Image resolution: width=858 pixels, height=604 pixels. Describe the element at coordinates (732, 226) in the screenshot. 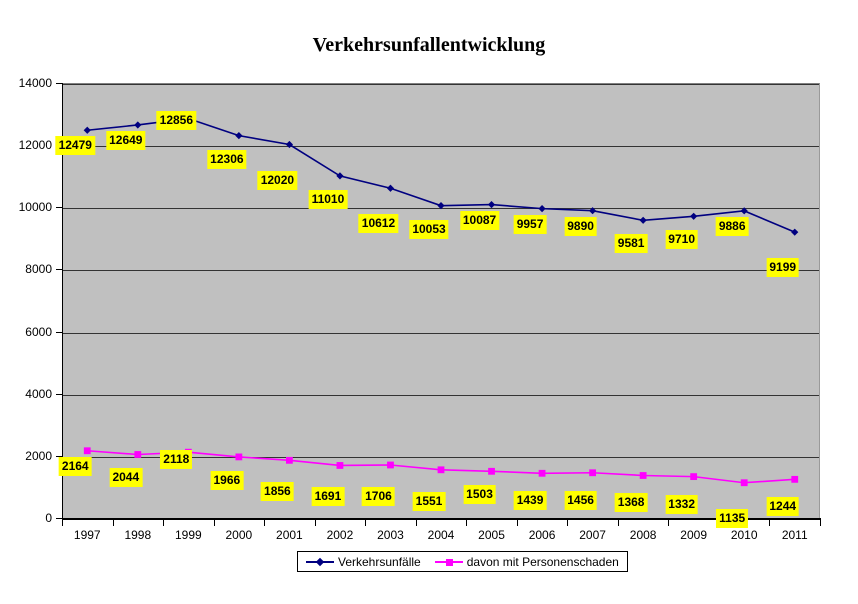

I see `data-point-label: 9886` at that location.